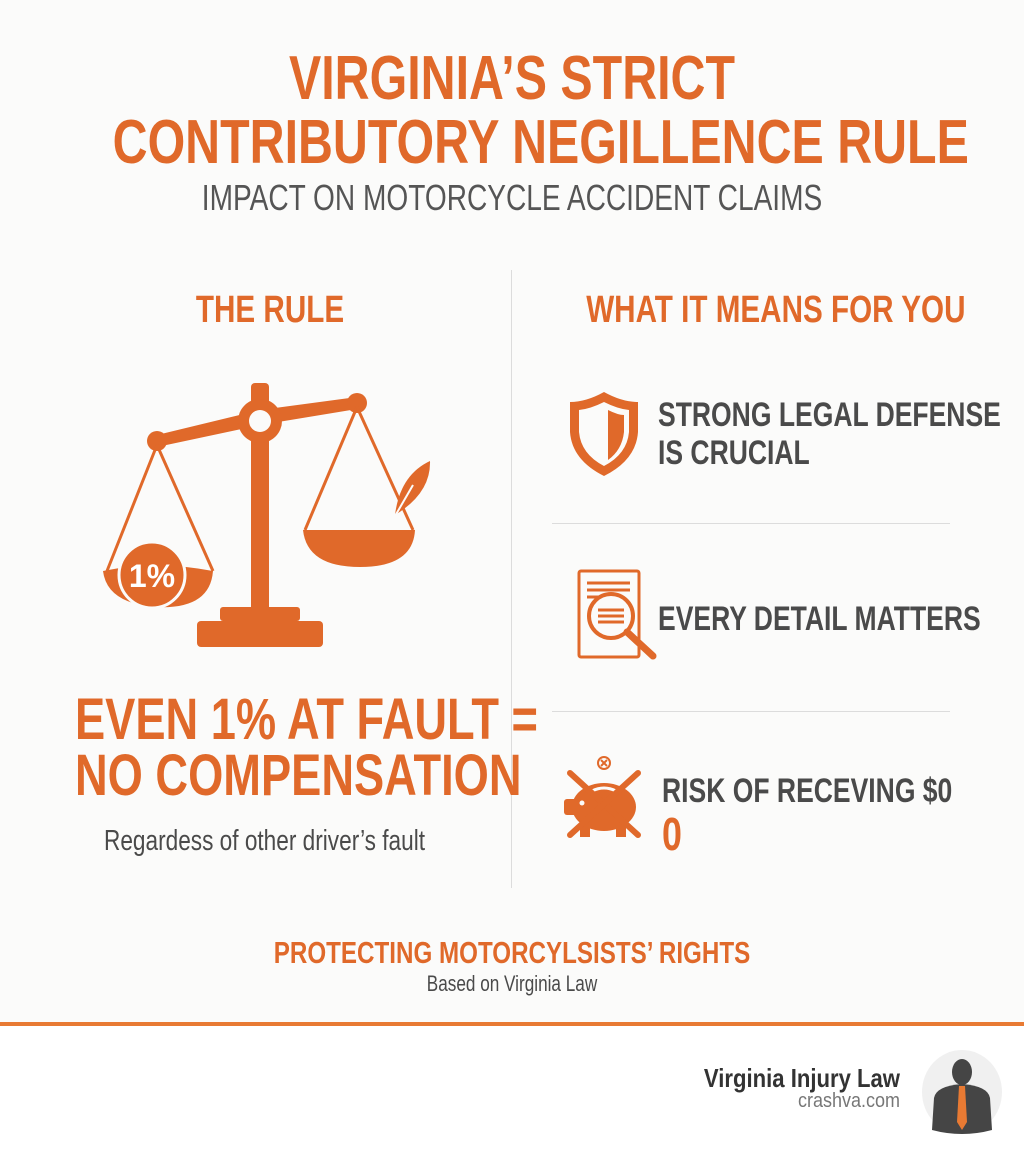 Image resolution: width=1024 pixels, height=1154 pixels. Describe the element at coordinates (602, 797) in the screenshot. I see `crossed-piggy-bank-icon` at that location.